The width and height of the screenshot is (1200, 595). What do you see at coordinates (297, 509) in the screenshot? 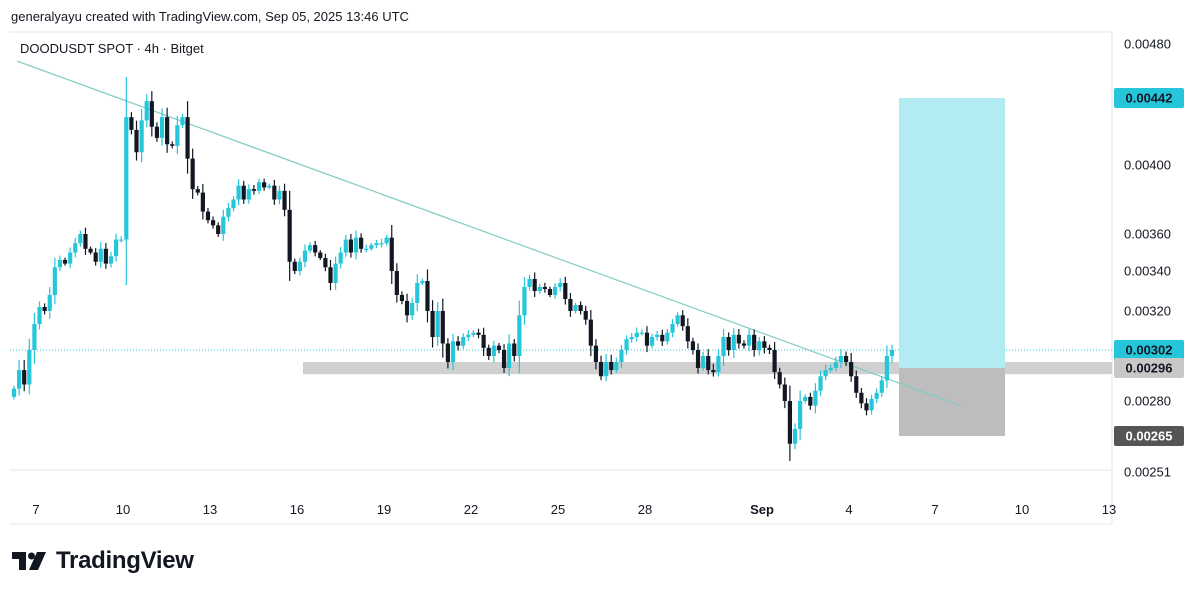
I see `x-tick-label: 16` at bounding box center [297, 509].